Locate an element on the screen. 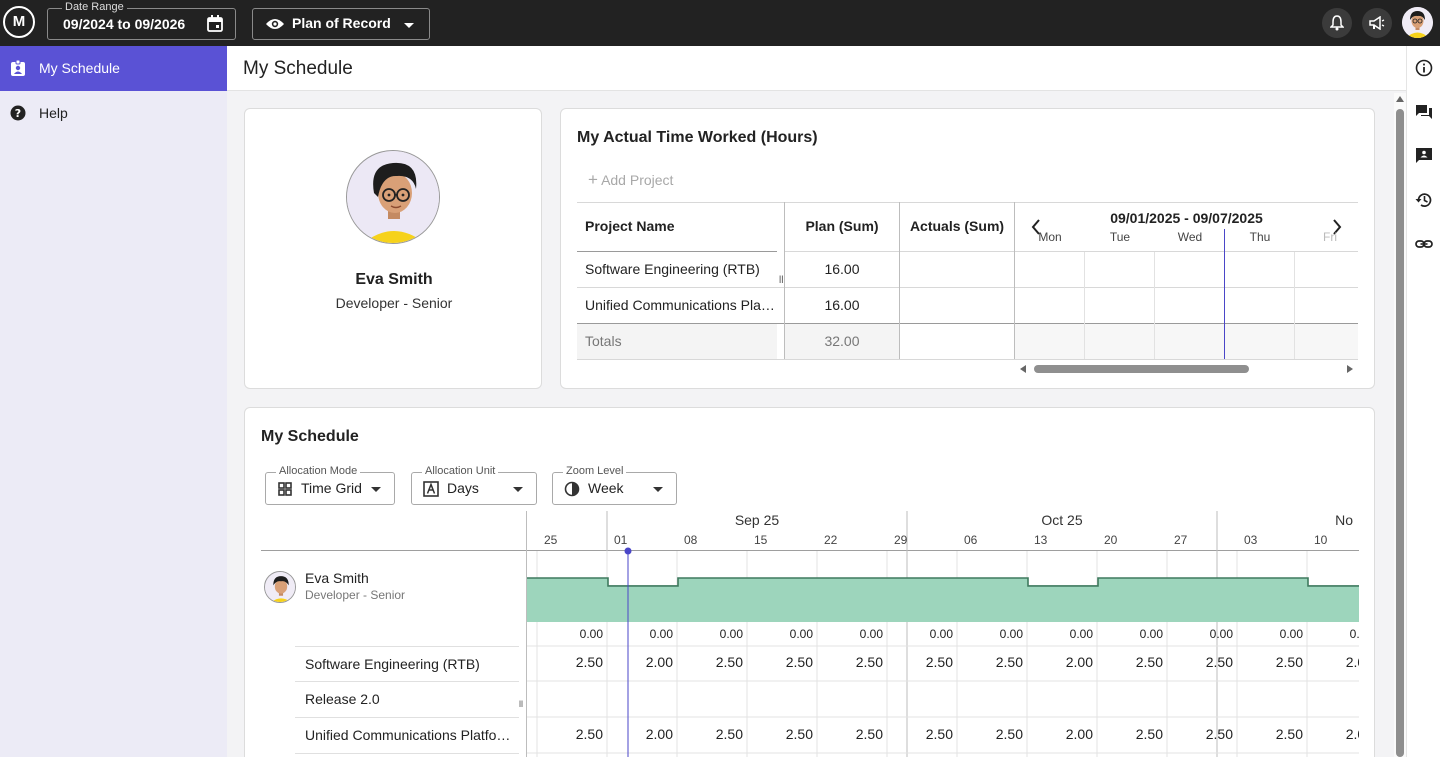 The height and width of the screenshot is (757, 1440). zoom-level-select: Zoom Level Week is located at coordinates (614, 485).